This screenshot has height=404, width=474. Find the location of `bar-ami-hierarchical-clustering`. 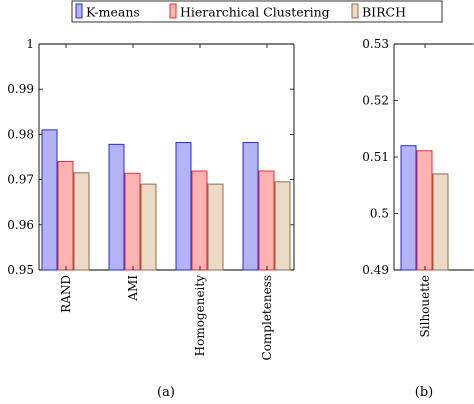

bar-ami-hierarchical-clustering is located at coordinates (132, 221).